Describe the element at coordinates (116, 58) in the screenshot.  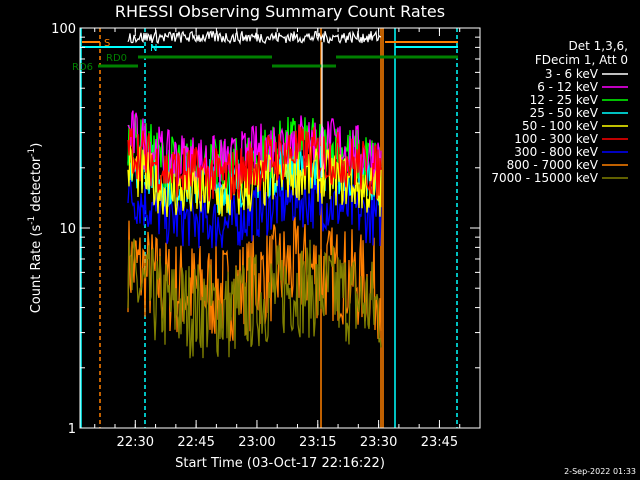
I see `flag-label: RD0` at that location.